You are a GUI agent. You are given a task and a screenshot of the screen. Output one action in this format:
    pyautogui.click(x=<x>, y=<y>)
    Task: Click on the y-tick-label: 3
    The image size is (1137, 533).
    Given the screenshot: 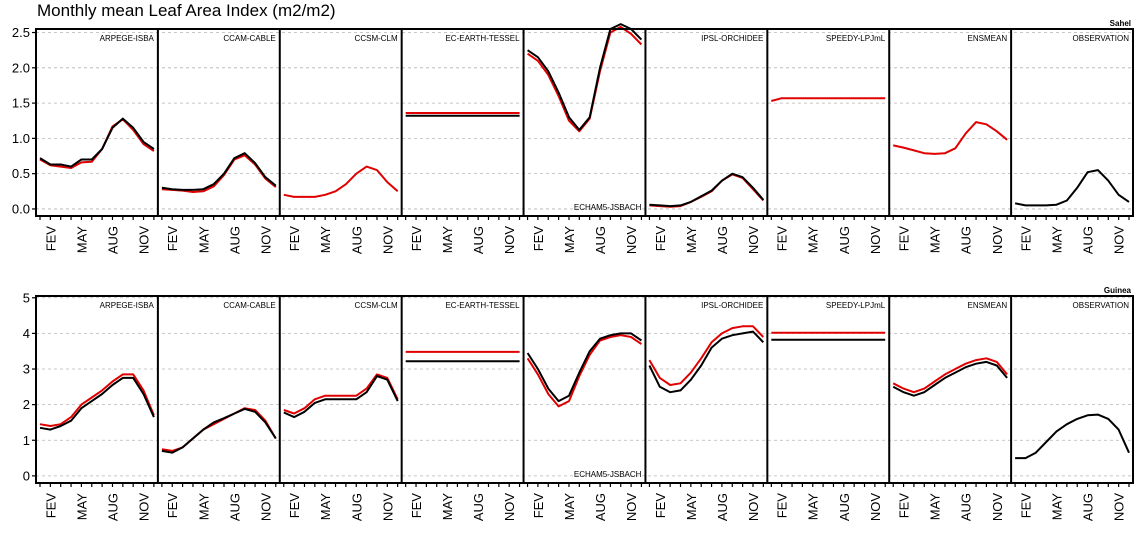 What is the action you would take?
    pyautogui.click(x=26, y=369)
    